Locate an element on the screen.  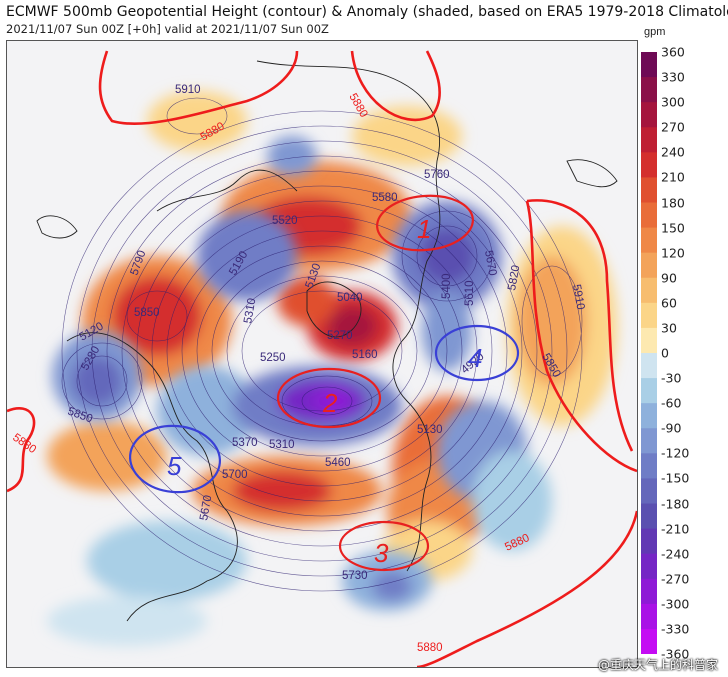
annotation-number-2: 2 is located at coordinates (330, 403).